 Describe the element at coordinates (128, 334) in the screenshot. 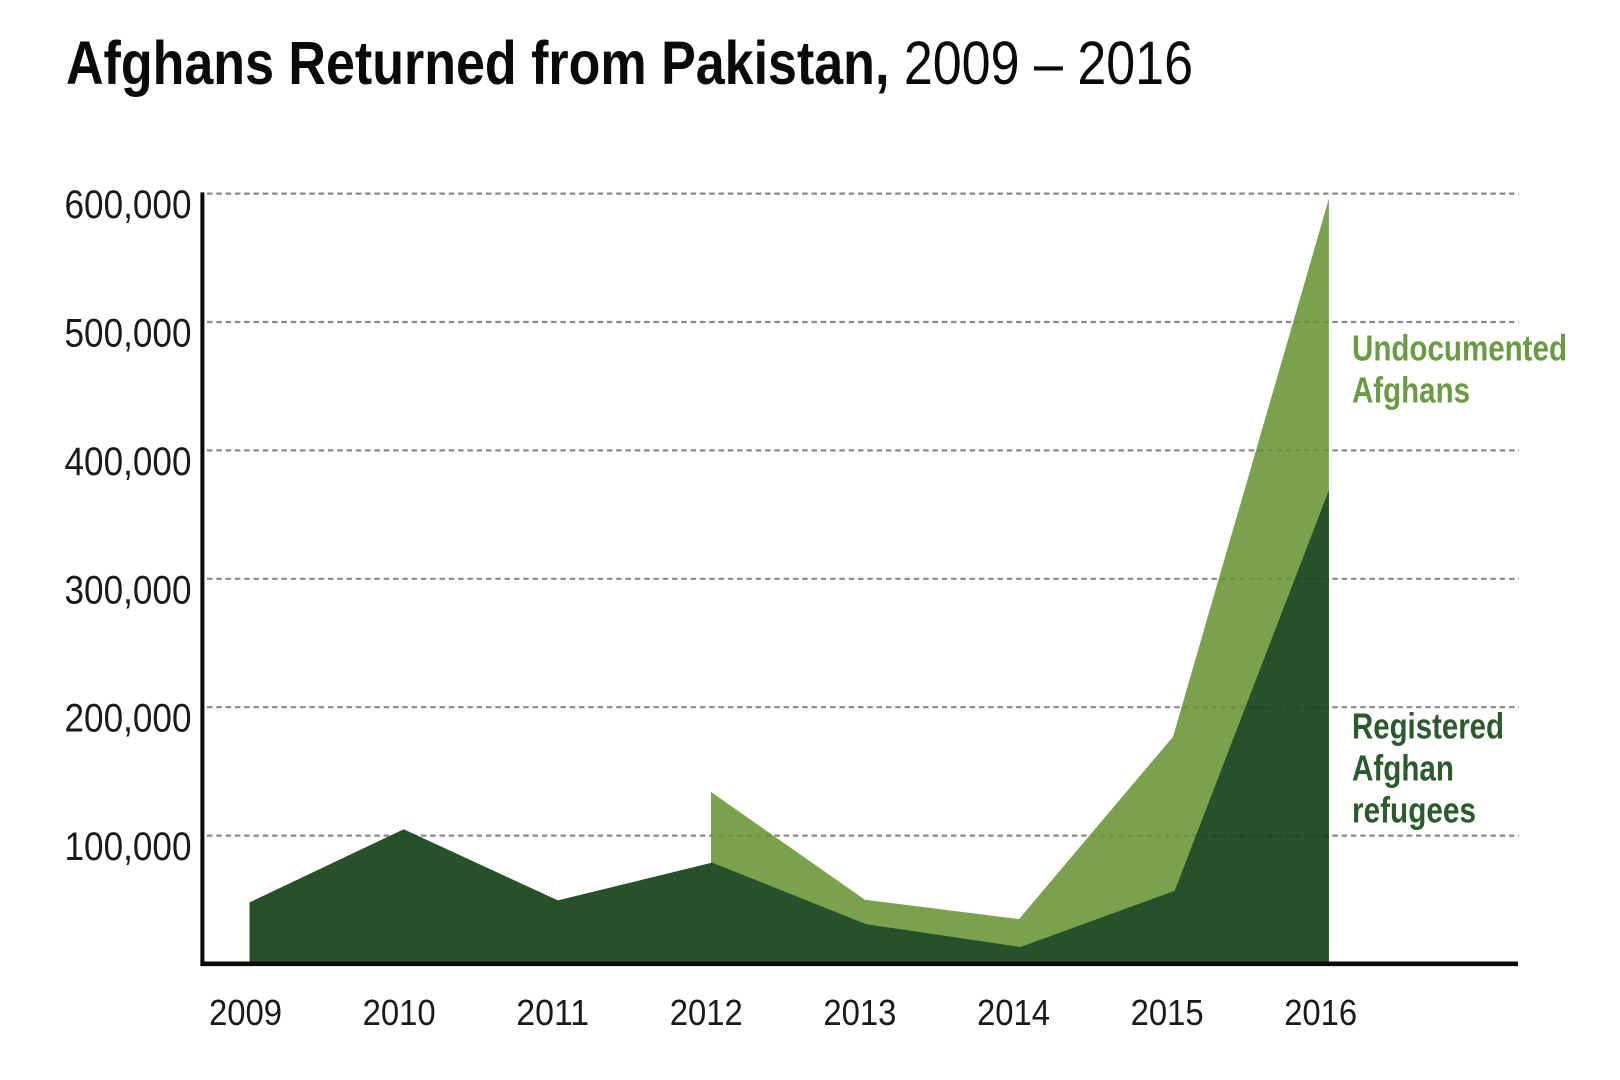

I see `svg-text: 500,000` at that location.